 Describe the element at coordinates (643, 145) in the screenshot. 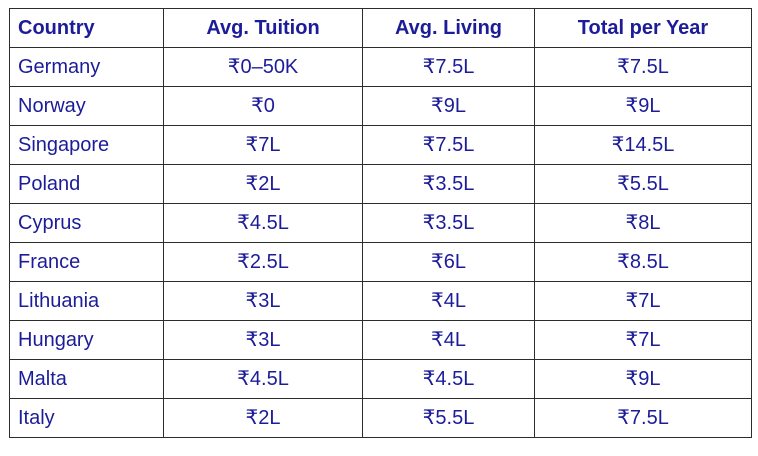

I see `cell-total: ₹14.5L` at that location.